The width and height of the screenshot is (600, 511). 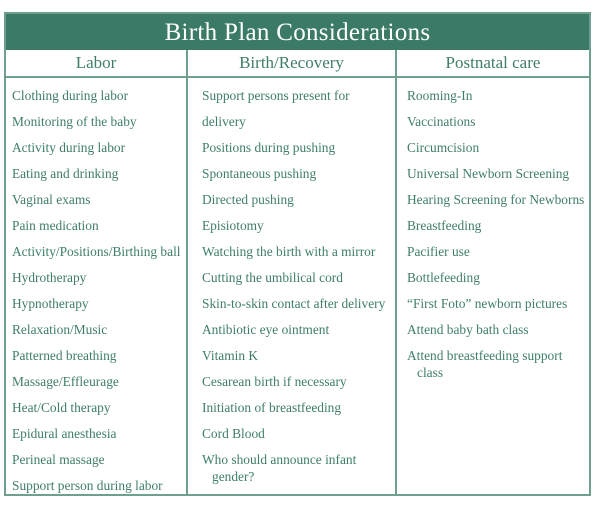 What do you see at coordinates (64, 433) in the screenshot?
I see `list-item: Epidural anesthesia` at bounding box center [64, 433].